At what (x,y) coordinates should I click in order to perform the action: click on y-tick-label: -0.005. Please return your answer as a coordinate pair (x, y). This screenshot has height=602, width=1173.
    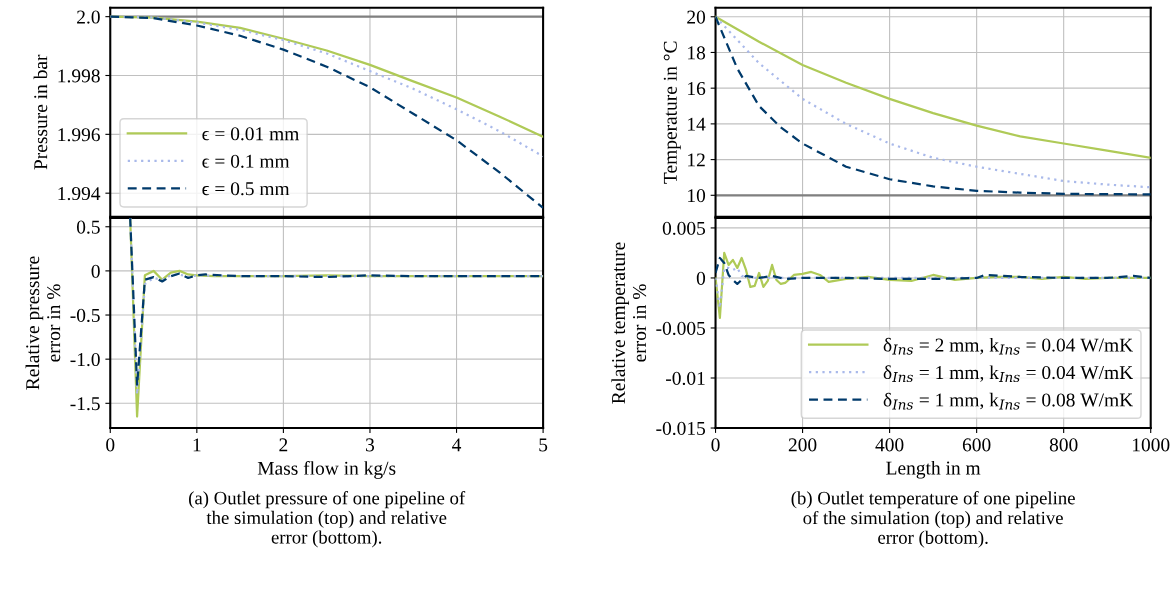
    Looking at the image, I should click on (681, 328).